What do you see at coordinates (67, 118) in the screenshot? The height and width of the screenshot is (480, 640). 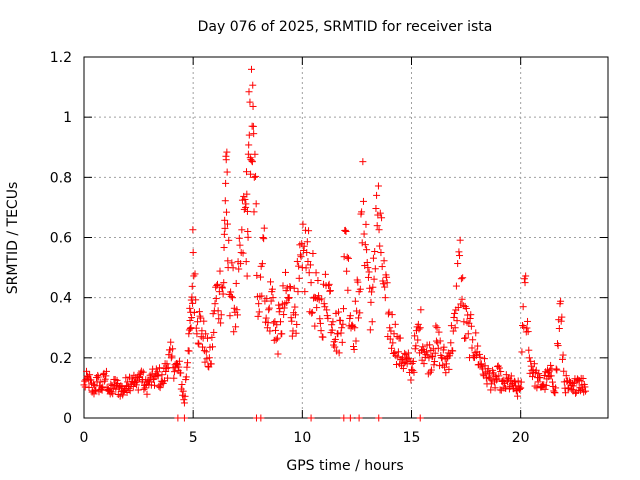 I see `y-tick-label: 1` at bounding box center [67, 118].